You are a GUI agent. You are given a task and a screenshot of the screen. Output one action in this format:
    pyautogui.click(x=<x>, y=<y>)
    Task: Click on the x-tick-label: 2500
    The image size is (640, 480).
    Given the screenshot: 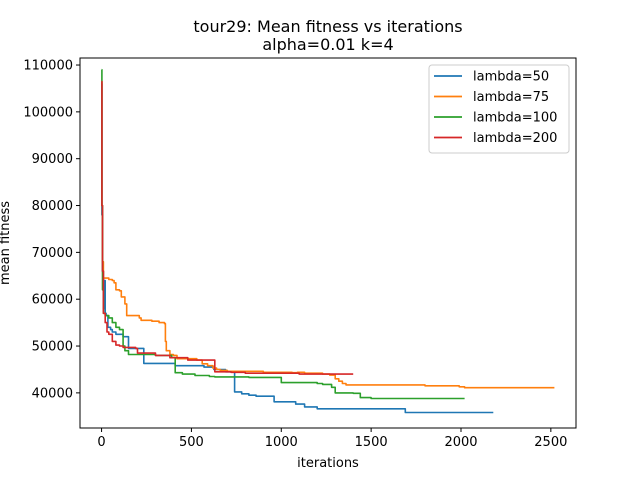 What is the action you would take?
    pyautogui.click(x=550, y=442)
    